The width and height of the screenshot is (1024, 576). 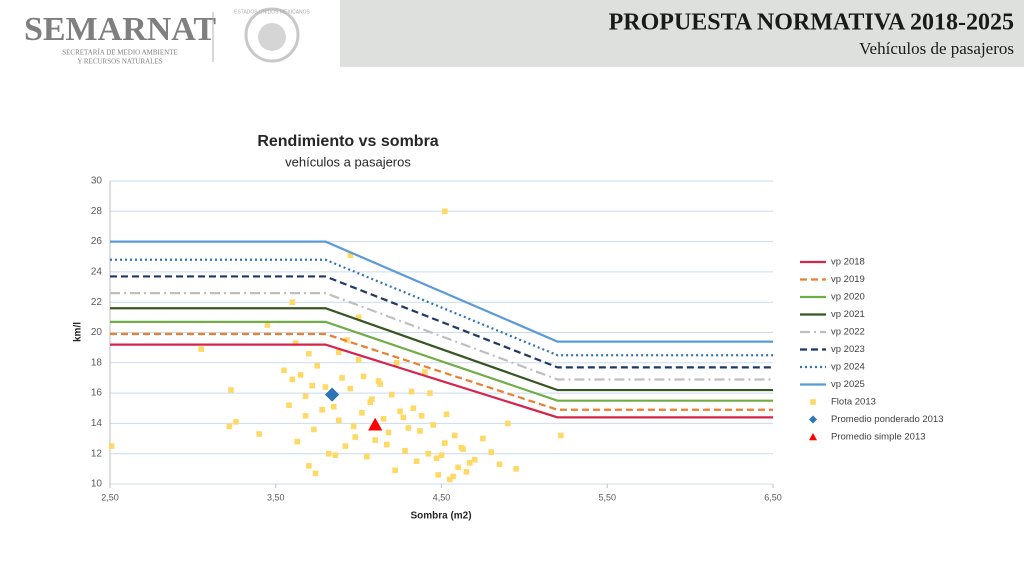 I want to click on emblem-center, so click(x=272, y=37).